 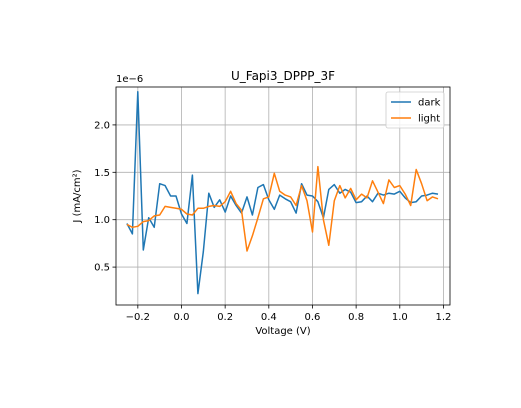 What do you see at coordinates (102, 173) in the screenshot?
I see `y-tick-label: 1.5` at bounding box center [102, 173].